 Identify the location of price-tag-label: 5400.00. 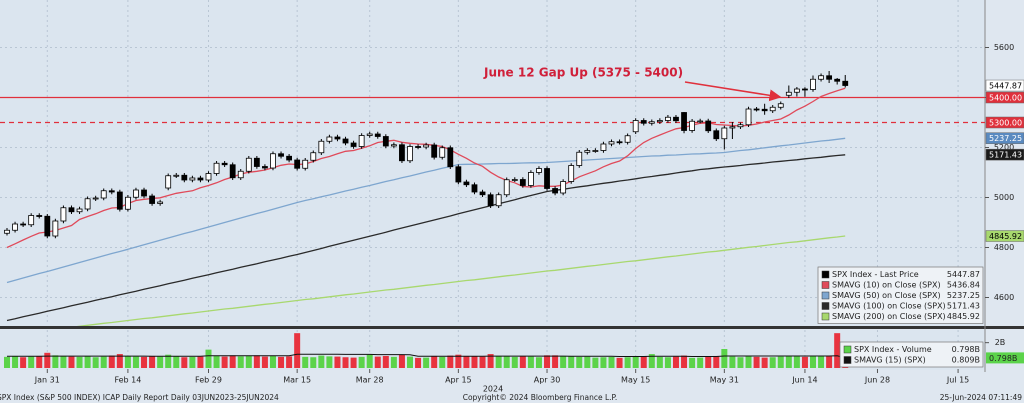
(1005, 98).